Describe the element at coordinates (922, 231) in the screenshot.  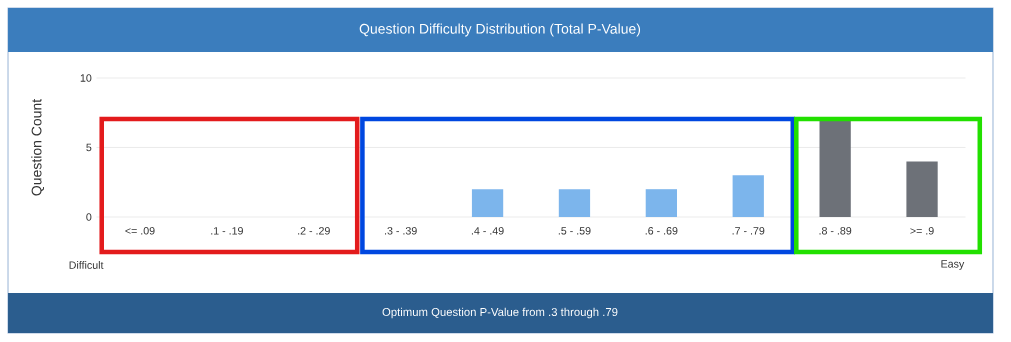
I see `x-tick-label: >= .9` at that location.